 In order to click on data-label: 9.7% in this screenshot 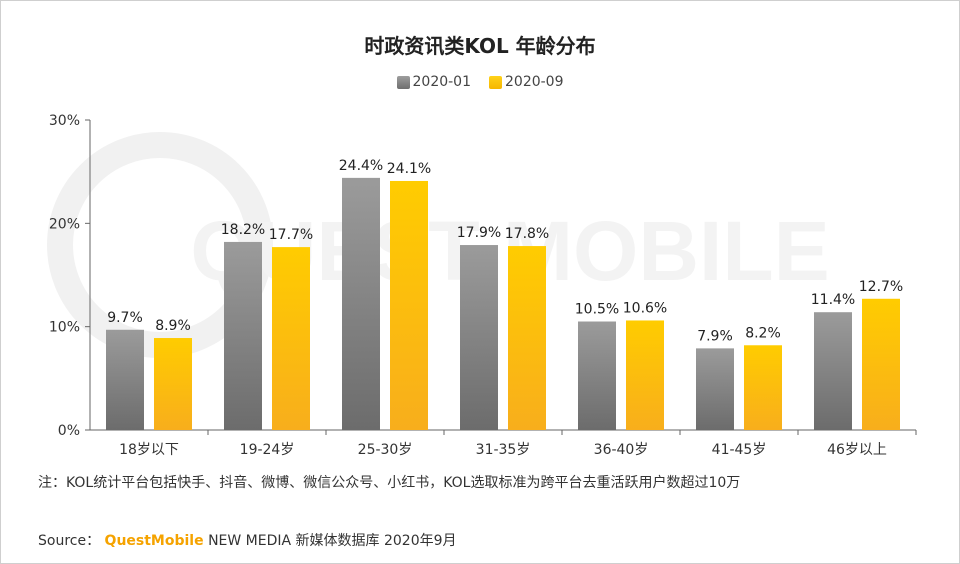, I will do `click(125, 318)`.